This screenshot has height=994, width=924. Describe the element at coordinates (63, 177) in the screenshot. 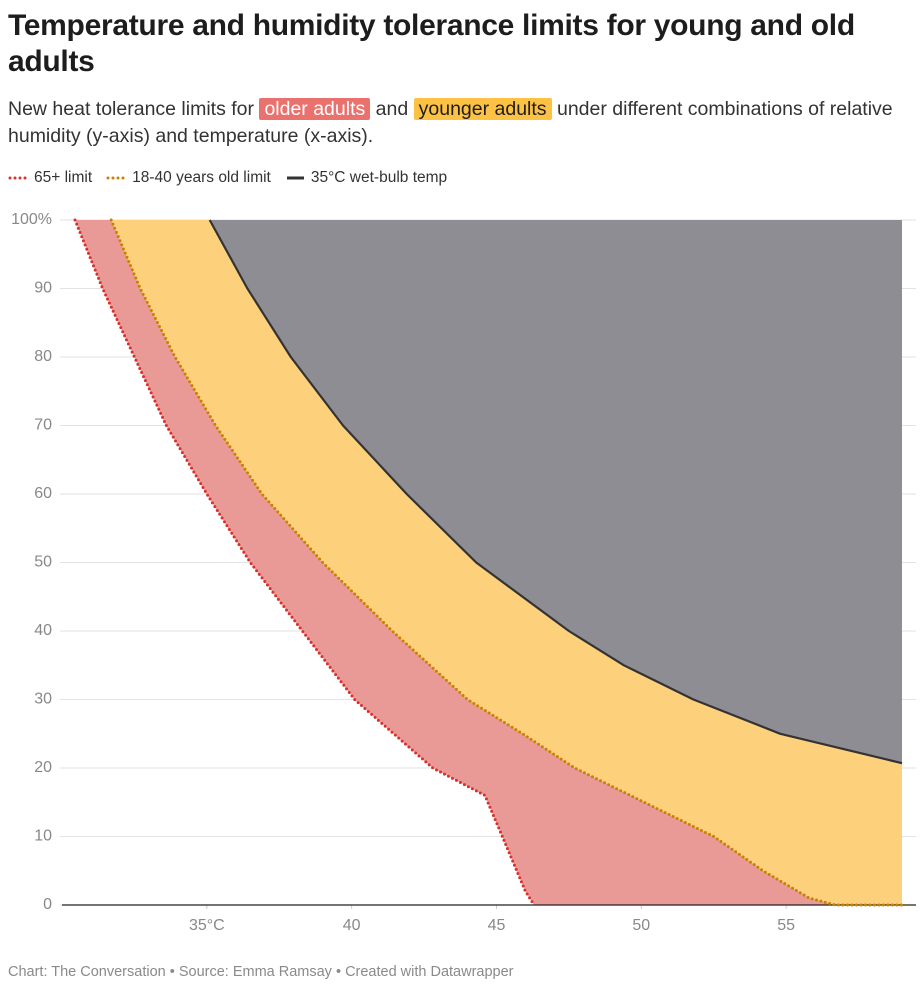

I see `legend-label: 65+ limit` at that location.